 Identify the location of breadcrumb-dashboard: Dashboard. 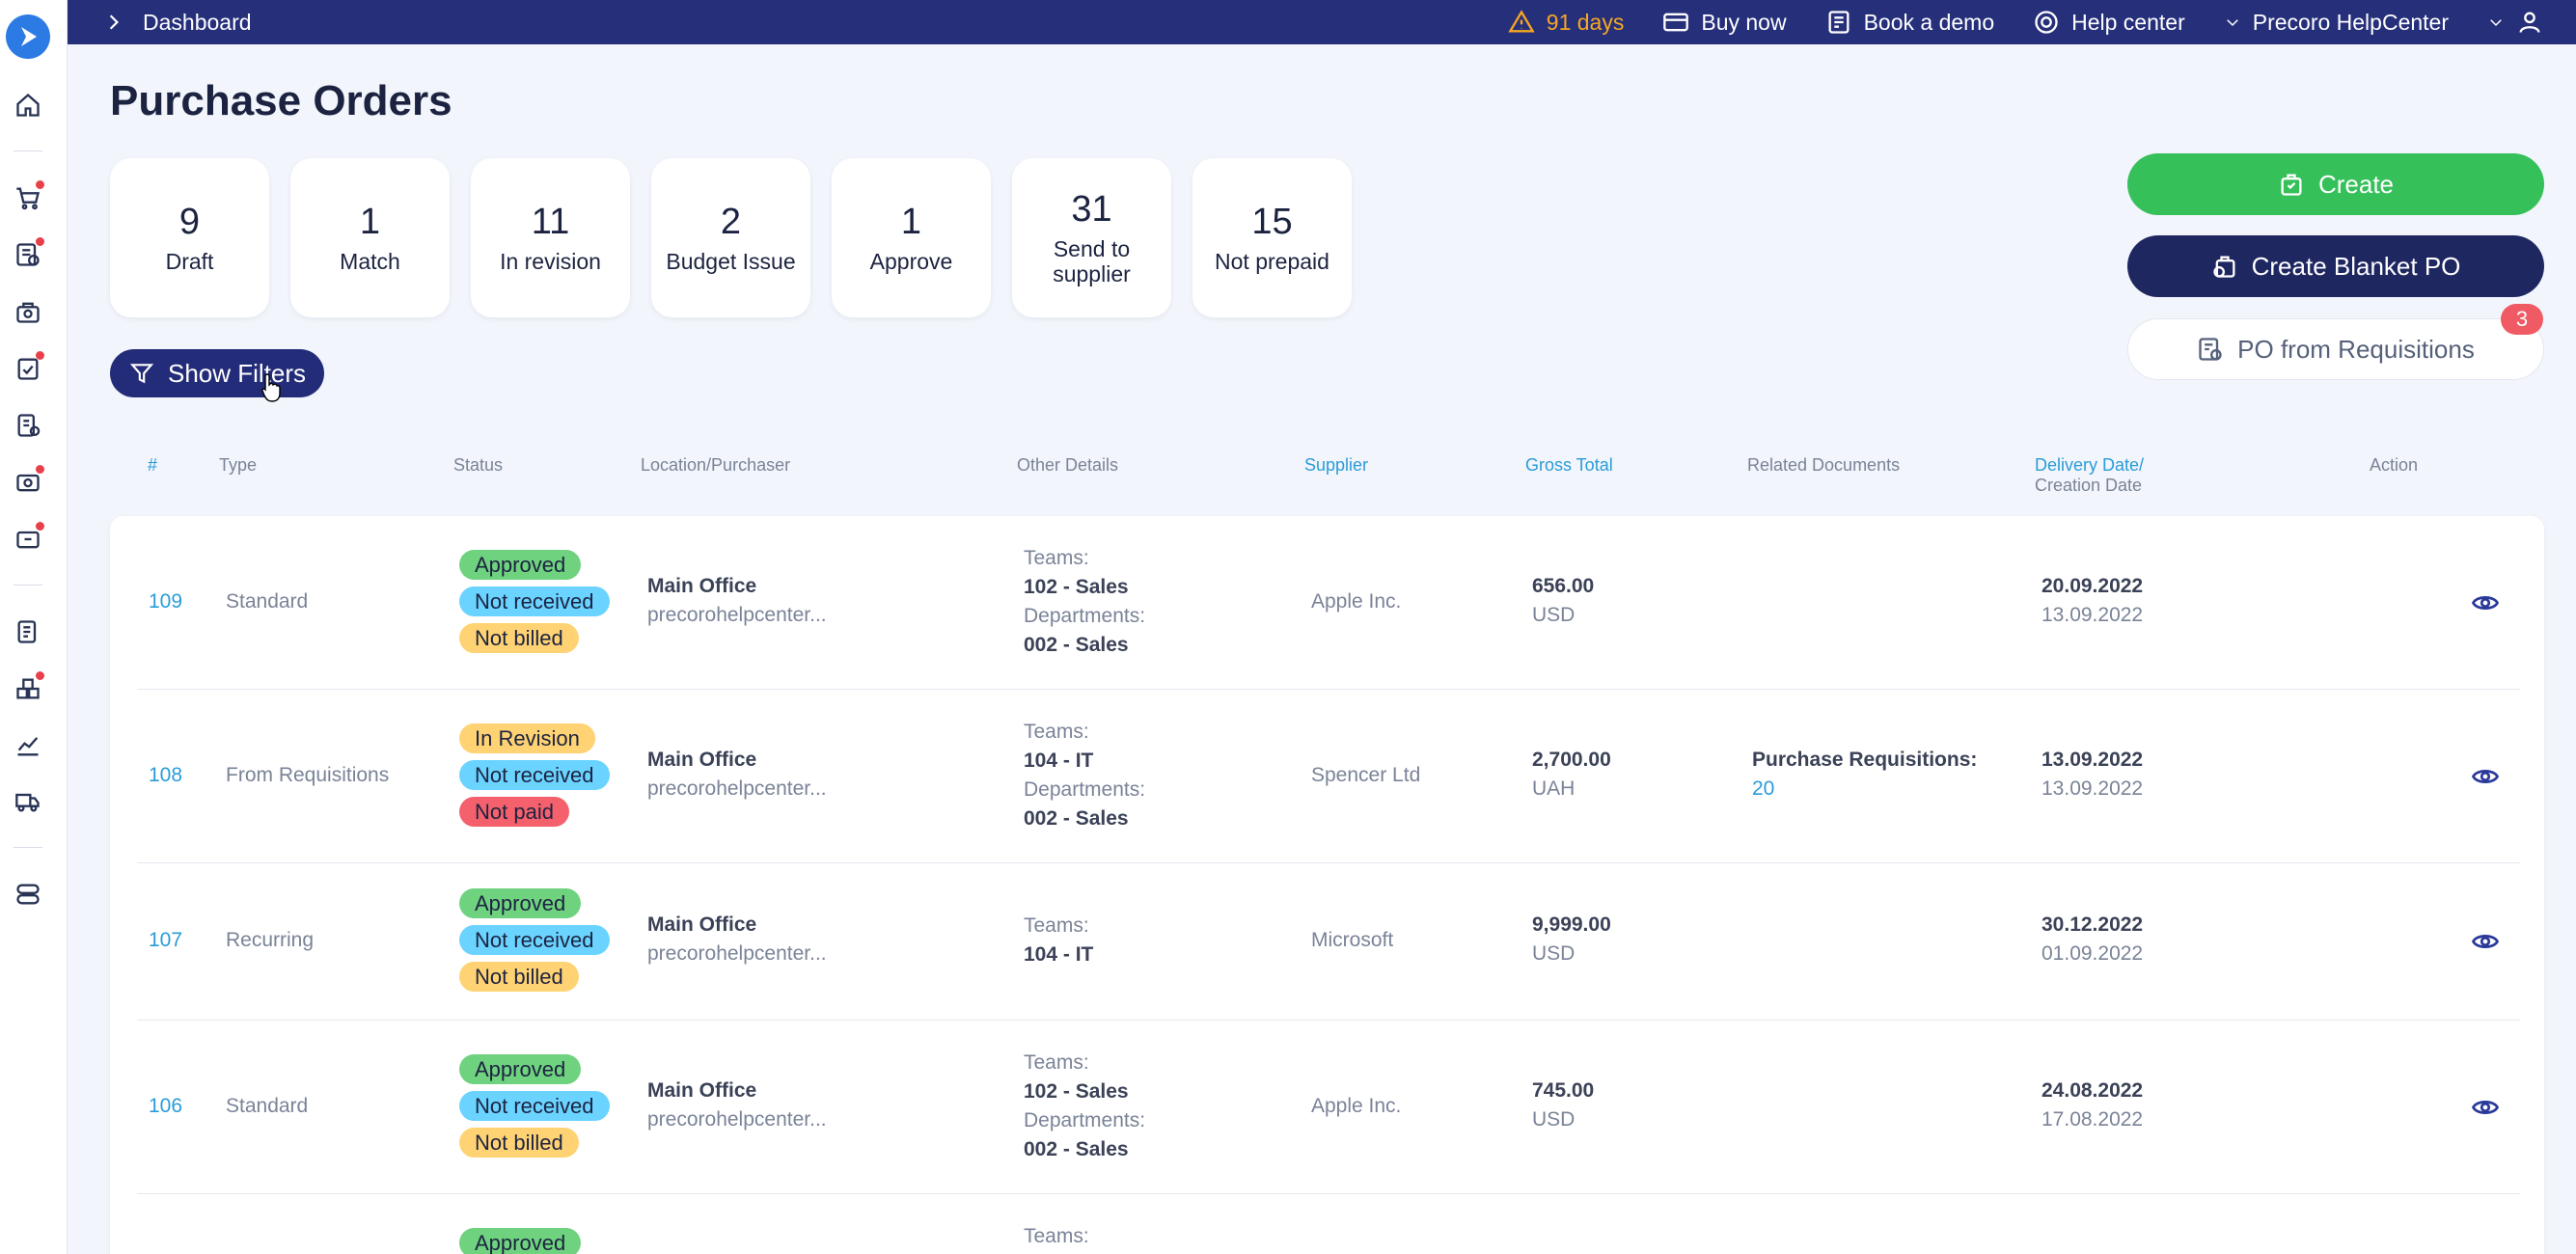
(197, 22).